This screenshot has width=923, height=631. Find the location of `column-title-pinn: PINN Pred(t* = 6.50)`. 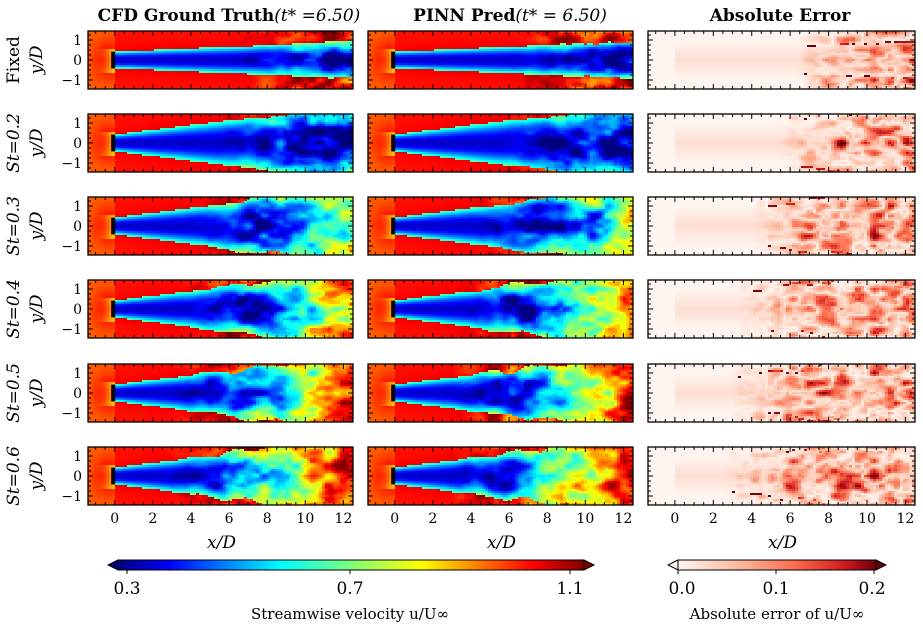

column-title-pinn: PINN Pred(t* = 6.50) is located at coordinates (510, 16).